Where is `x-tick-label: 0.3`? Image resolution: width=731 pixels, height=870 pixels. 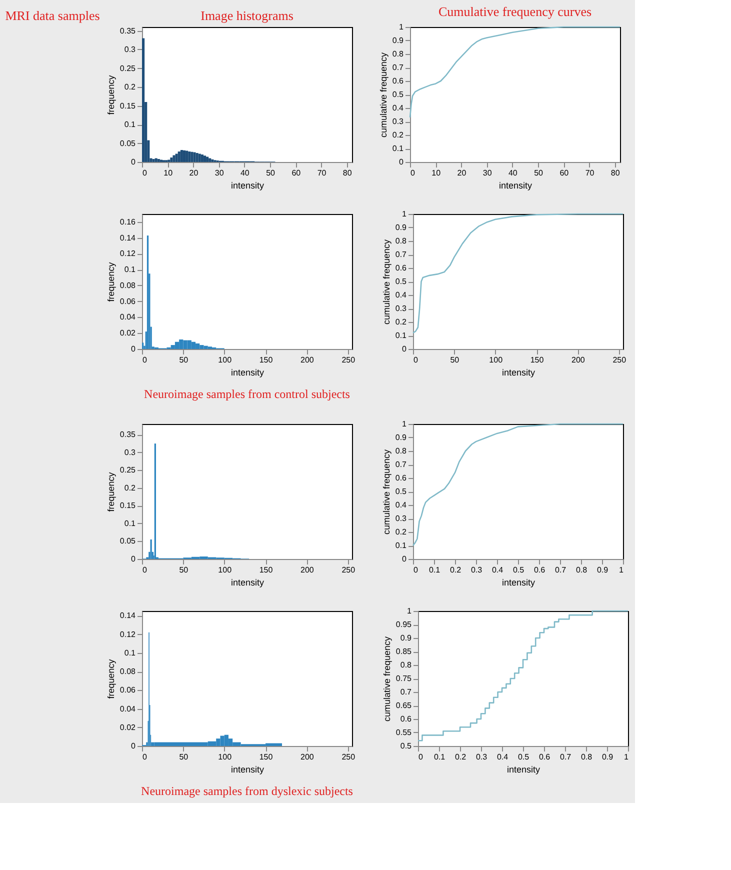 x-tick-label: 0.3 is located at coordinates (482, 757).